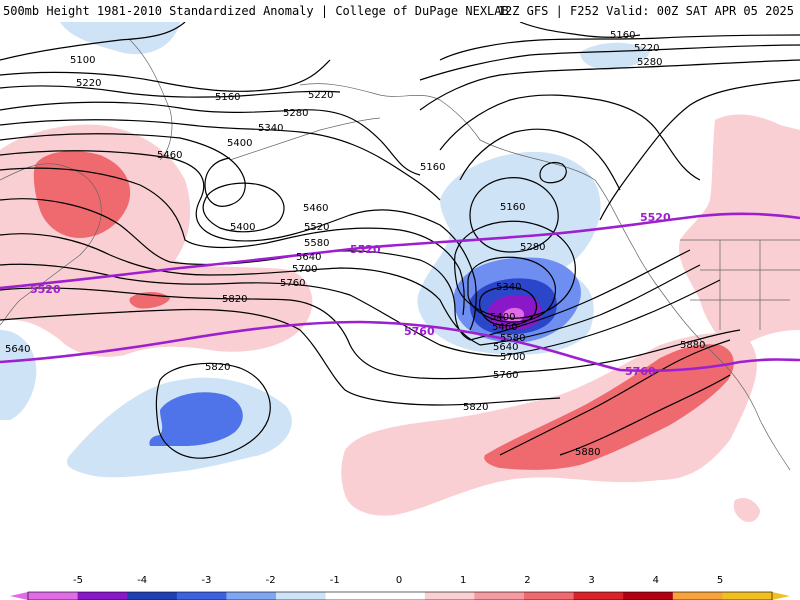 The width and height of the screenshot is (800, 600). What do you see at coordinates (609, 85) in the screenshot?
I see `contour-5280-e` at bounding box center [609, 85].